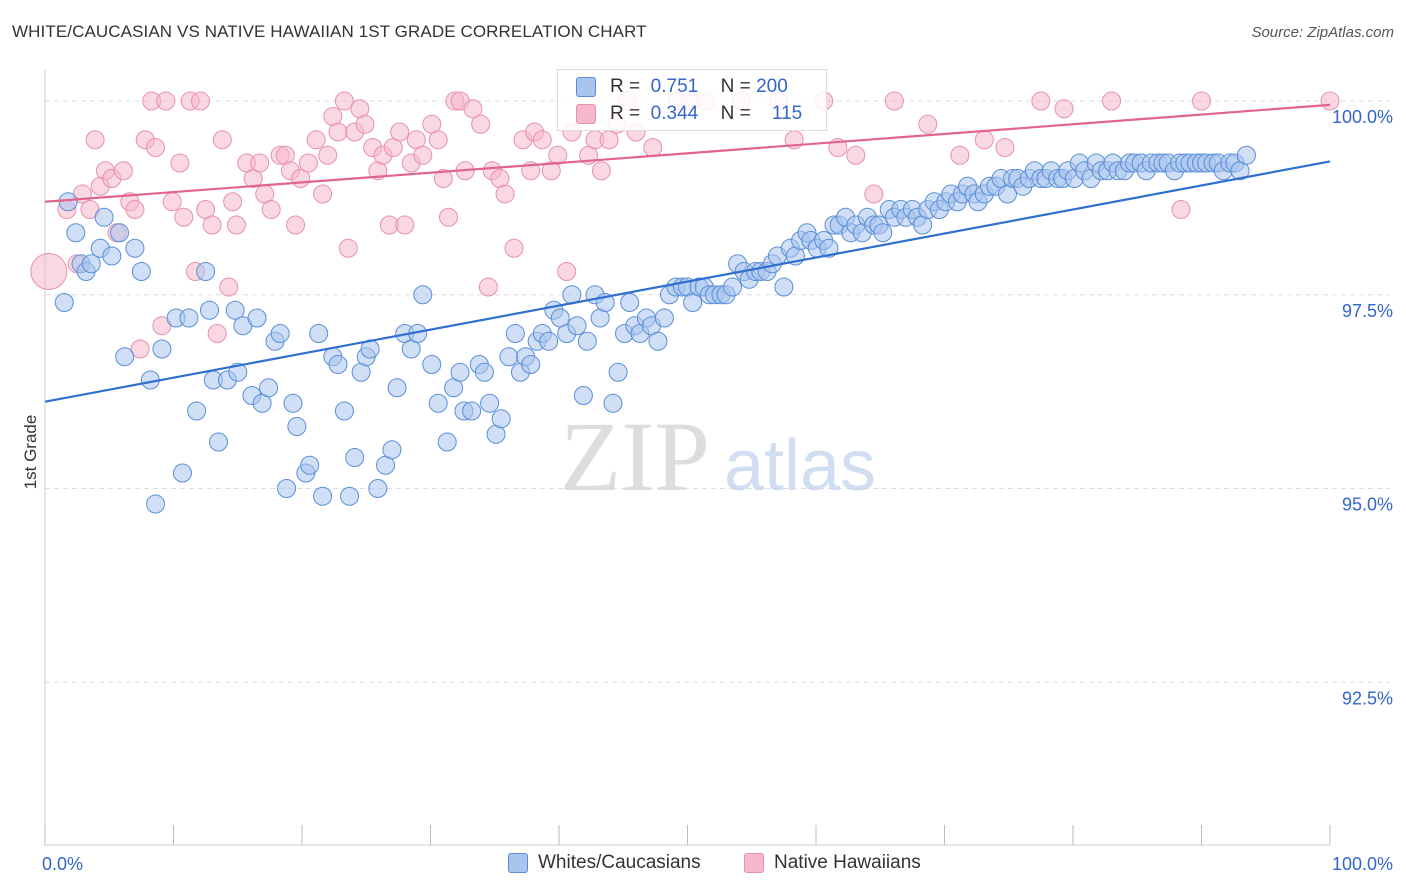  Describe the element at coordinates (692, 100) in the screenshot. I see `correlation-legend: R = 0.751 N = 200 R = 0.344 N = 115` at that location.